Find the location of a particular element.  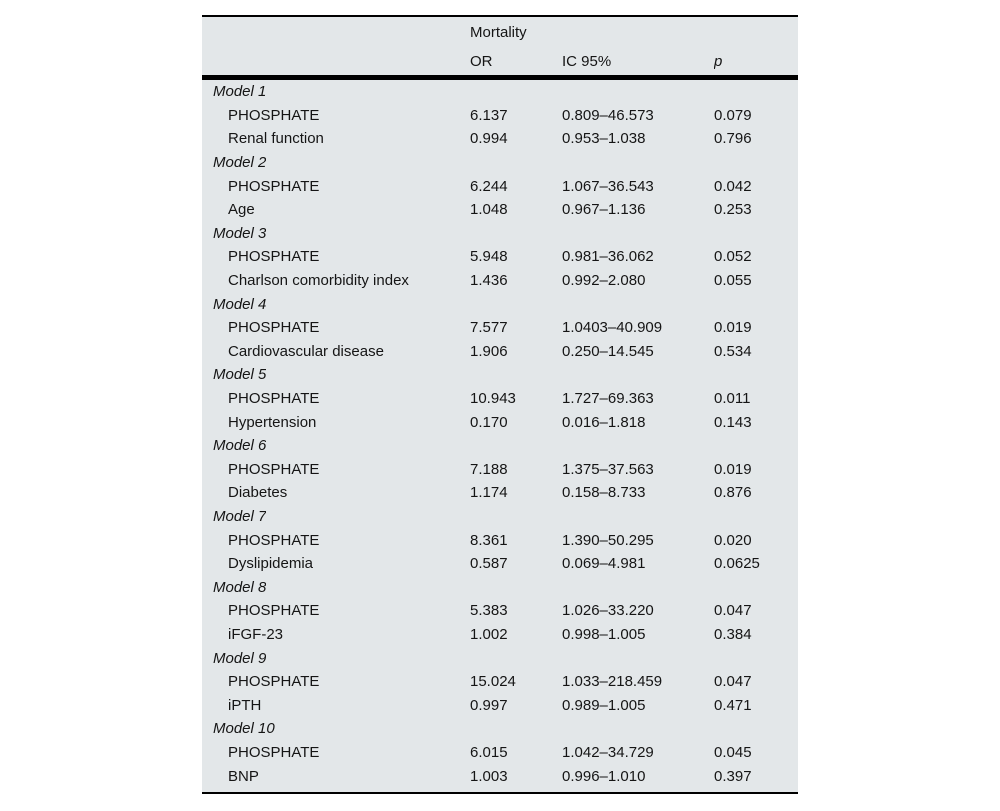

variable-label: BNP is located at coordinates (243, 776).